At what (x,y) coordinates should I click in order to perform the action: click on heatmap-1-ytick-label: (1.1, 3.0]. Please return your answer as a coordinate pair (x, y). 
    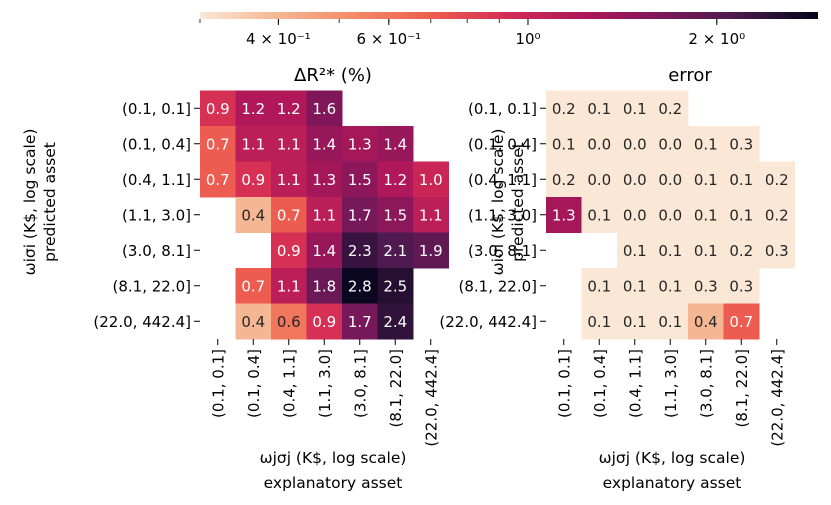
    Looking at the image, I should click on (156, 215).